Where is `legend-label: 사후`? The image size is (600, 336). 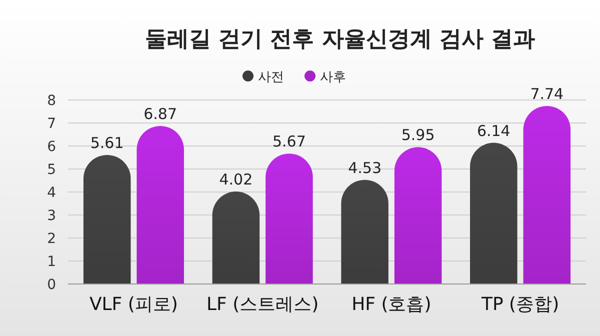
legend-label: 사후 is located at coordinates (333, 77).